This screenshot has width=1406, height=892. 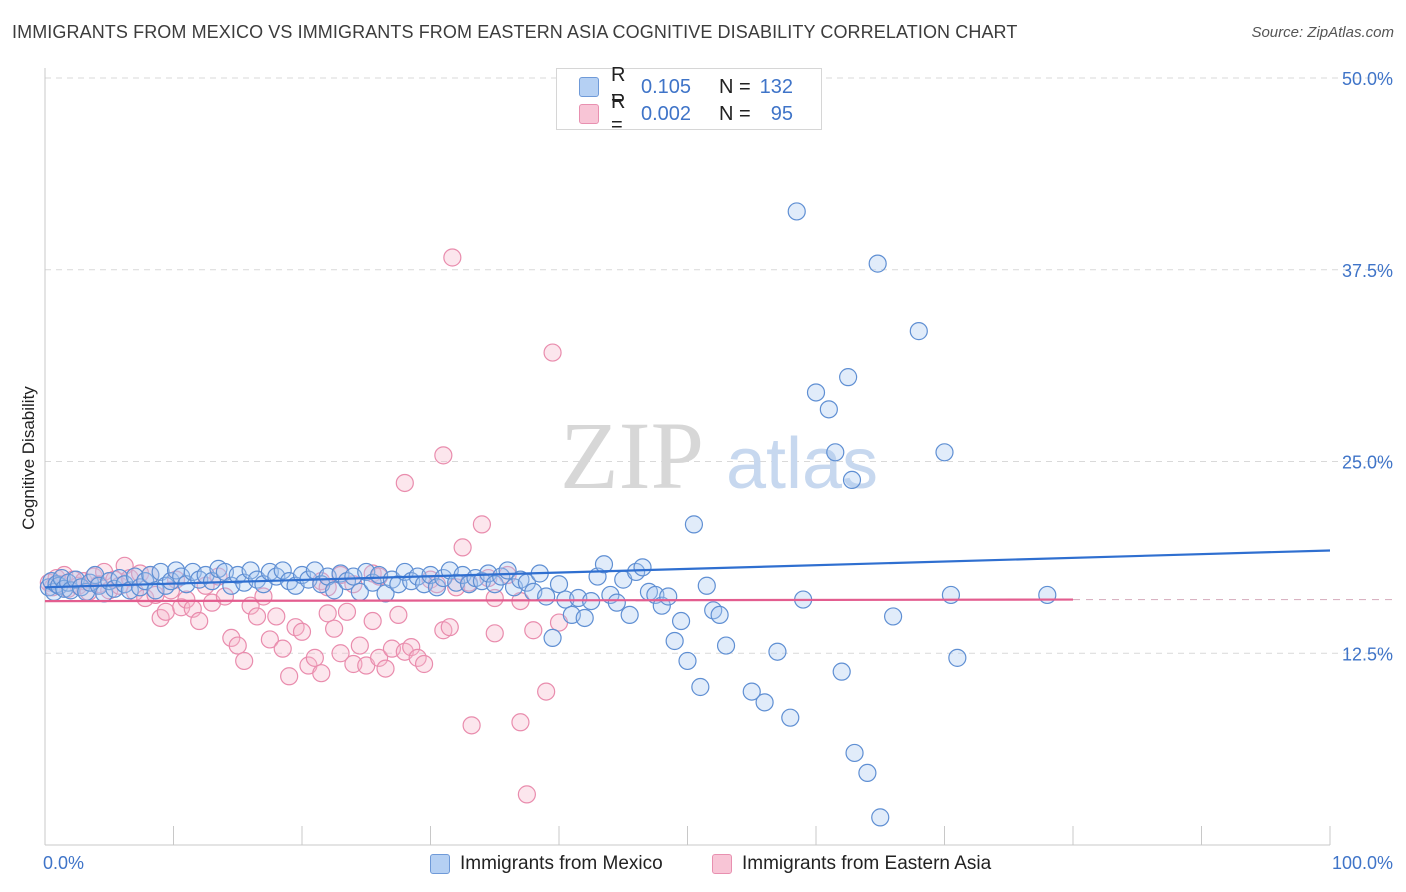 I want to click on legend-n-value: 132, so click(x=776, y=86).